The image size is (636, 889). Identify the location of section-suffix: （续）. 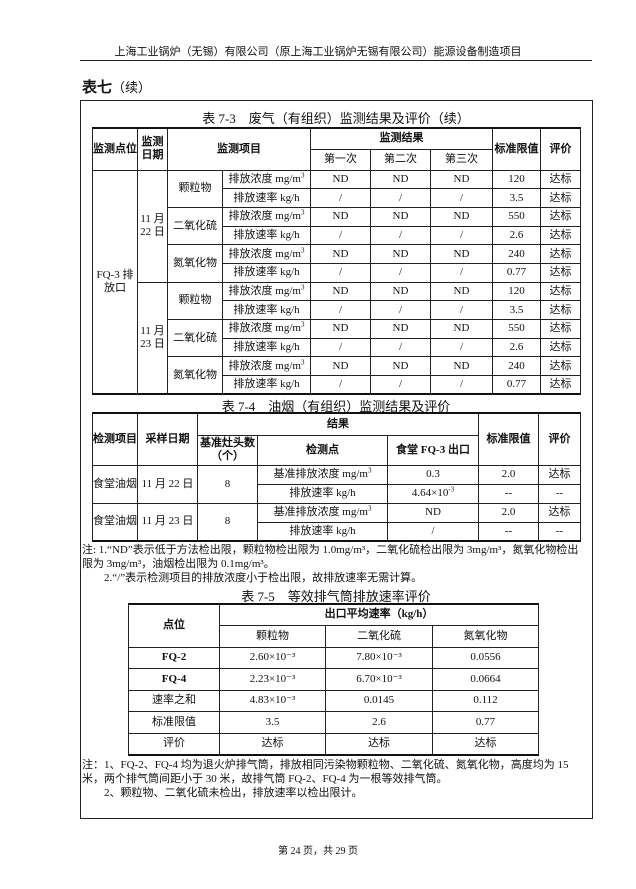
(132, 87).